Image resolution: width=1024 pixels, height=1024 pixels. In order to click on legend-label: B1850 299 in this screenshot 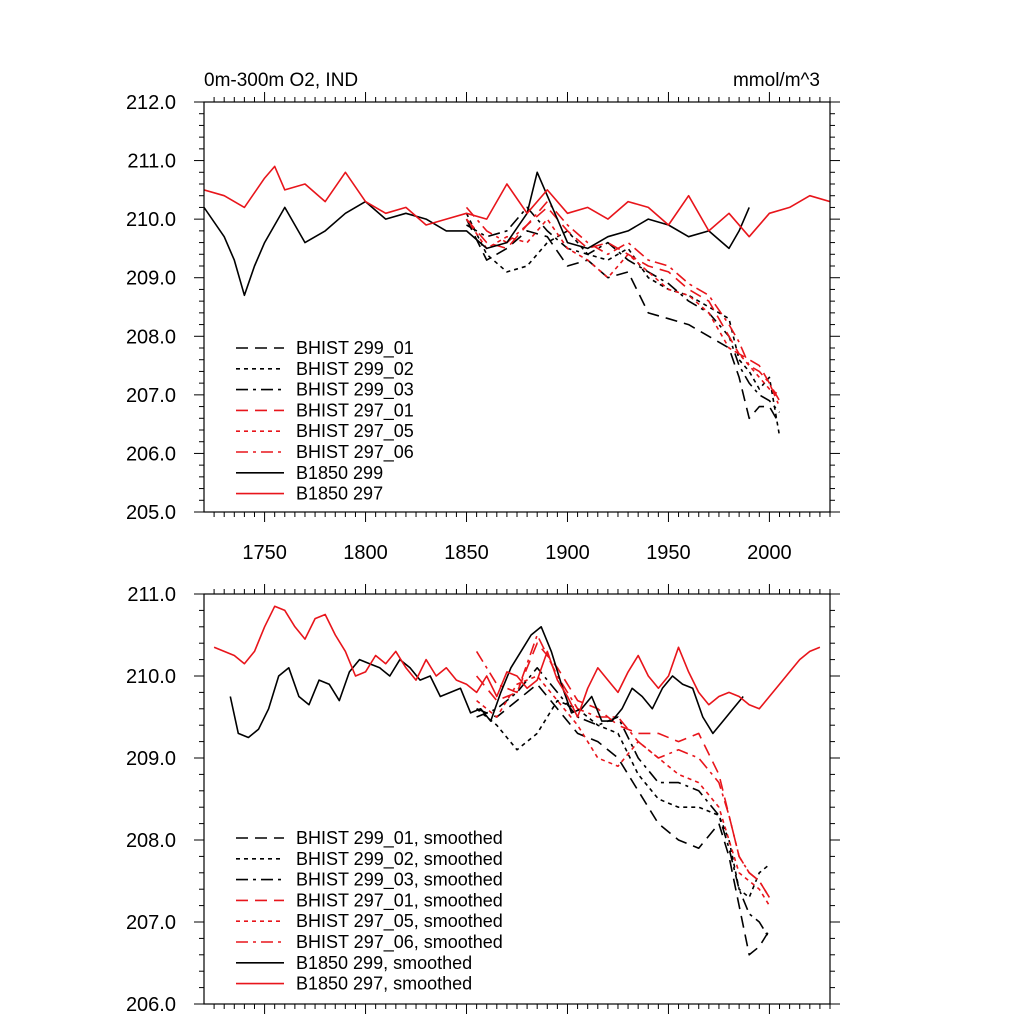, I will do `click(339, 473)`.